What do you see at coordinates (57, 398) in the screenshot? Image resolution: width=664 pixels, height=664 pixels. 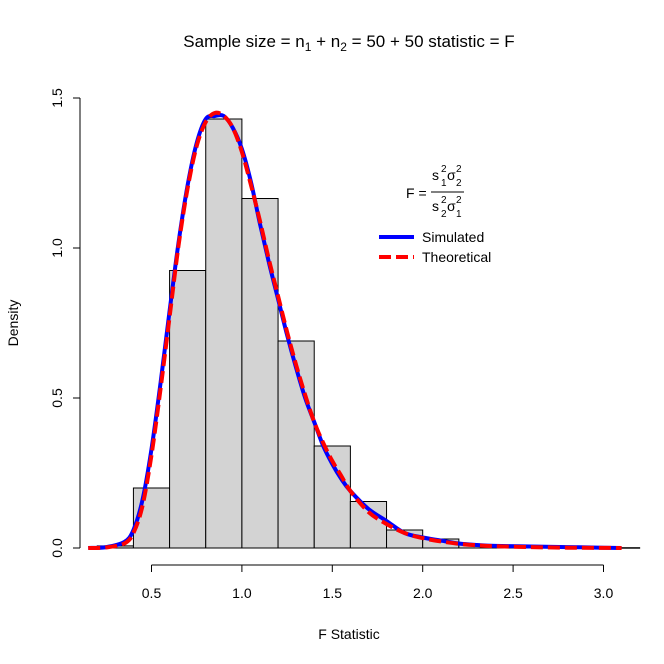 I see `y-tick-label: 0.5` at bounding box center [57, 398].